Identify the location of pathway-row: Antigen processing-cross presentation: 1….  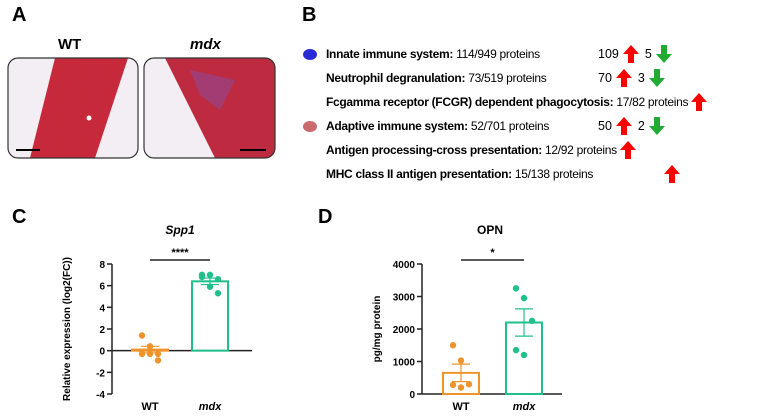
(481, 150).